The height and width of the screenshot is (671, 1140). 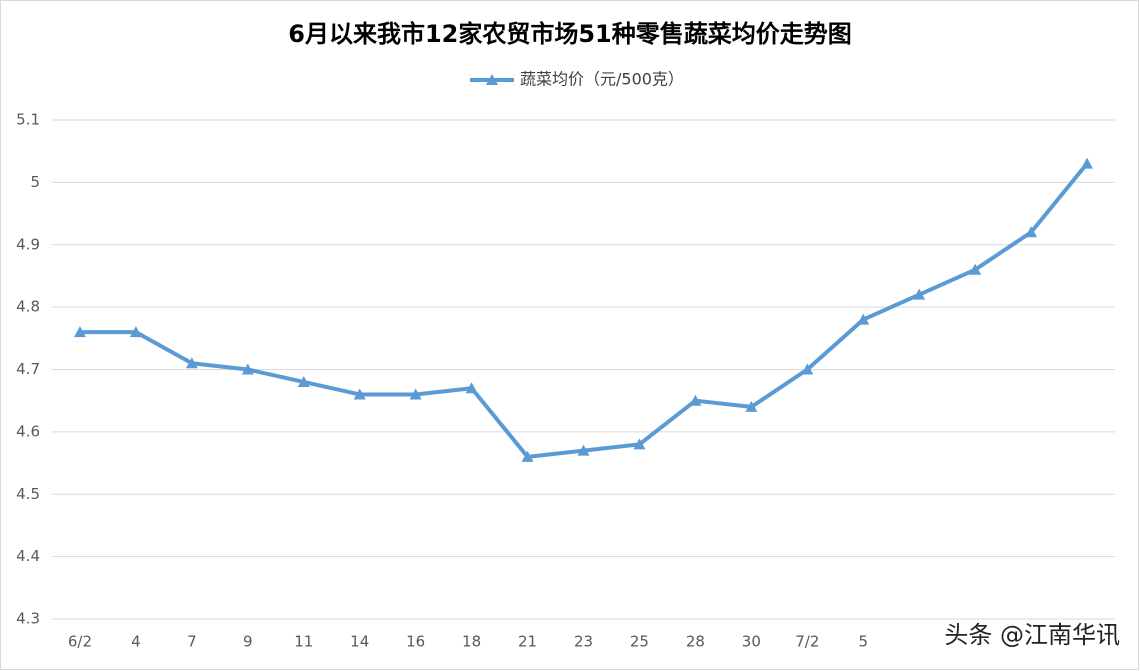 I want to click on y-tick-label: 5.1, so click(x=28, y=120).